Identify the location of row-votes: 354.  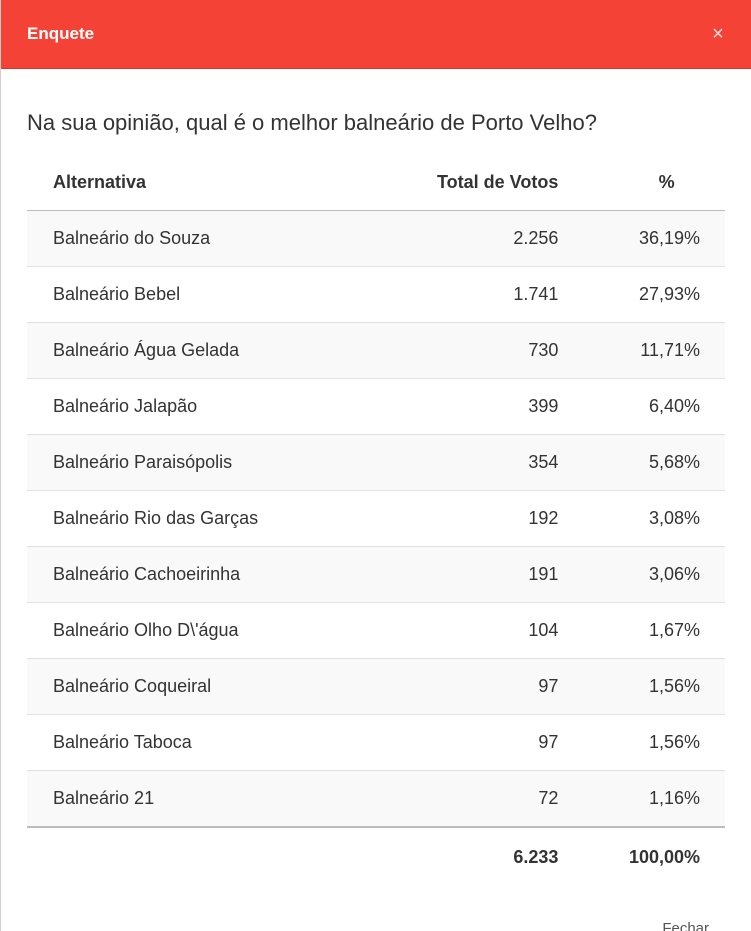
(463, 462).